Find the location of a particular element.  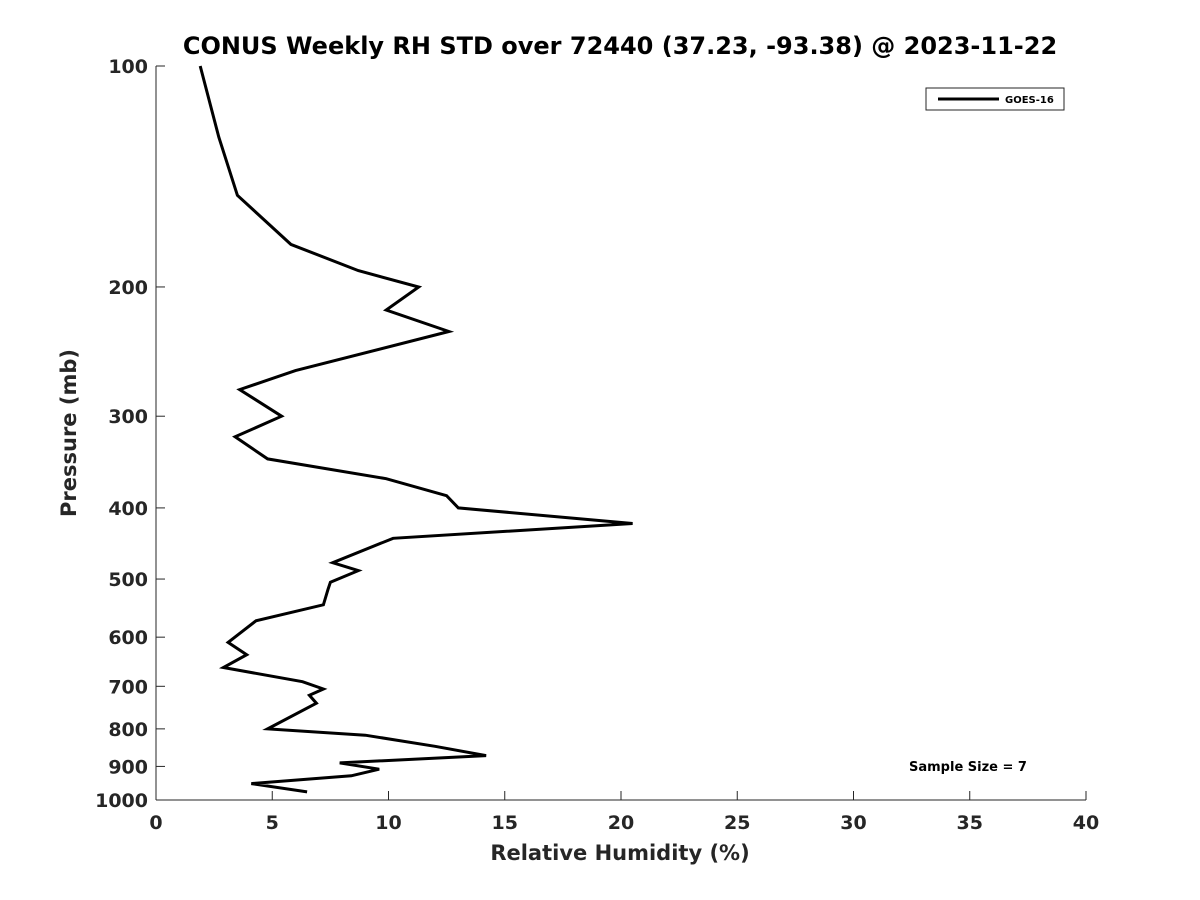

x-tick-label: 20 is located at coordinates (621, 823).